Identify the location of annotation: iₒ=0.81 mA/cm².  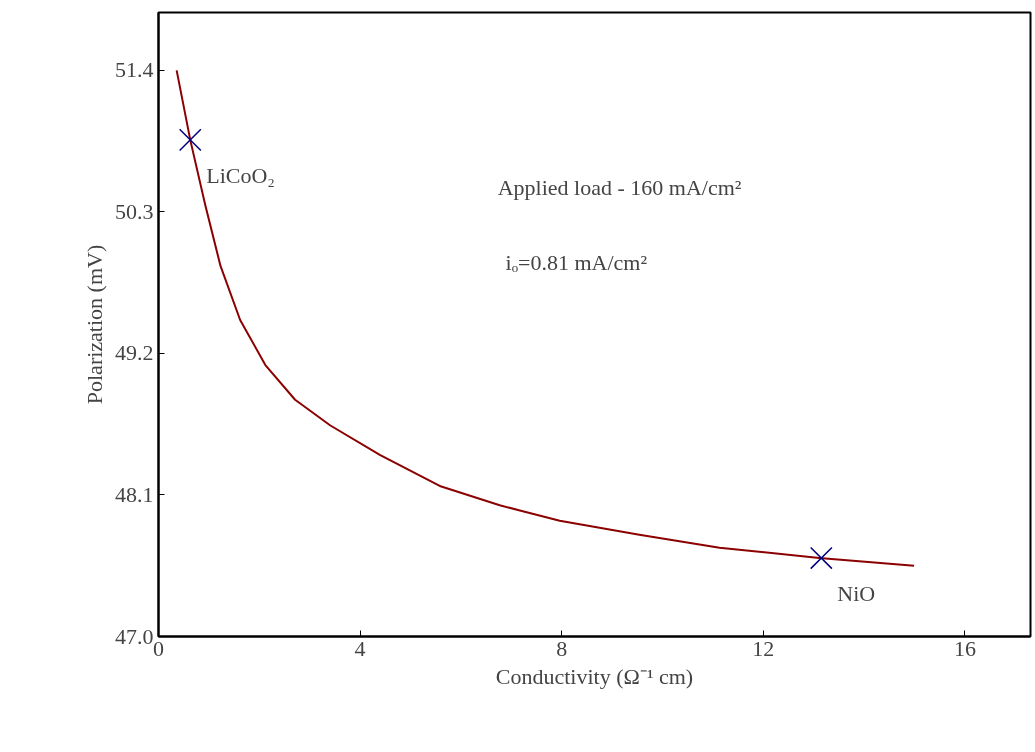
(576, 262).